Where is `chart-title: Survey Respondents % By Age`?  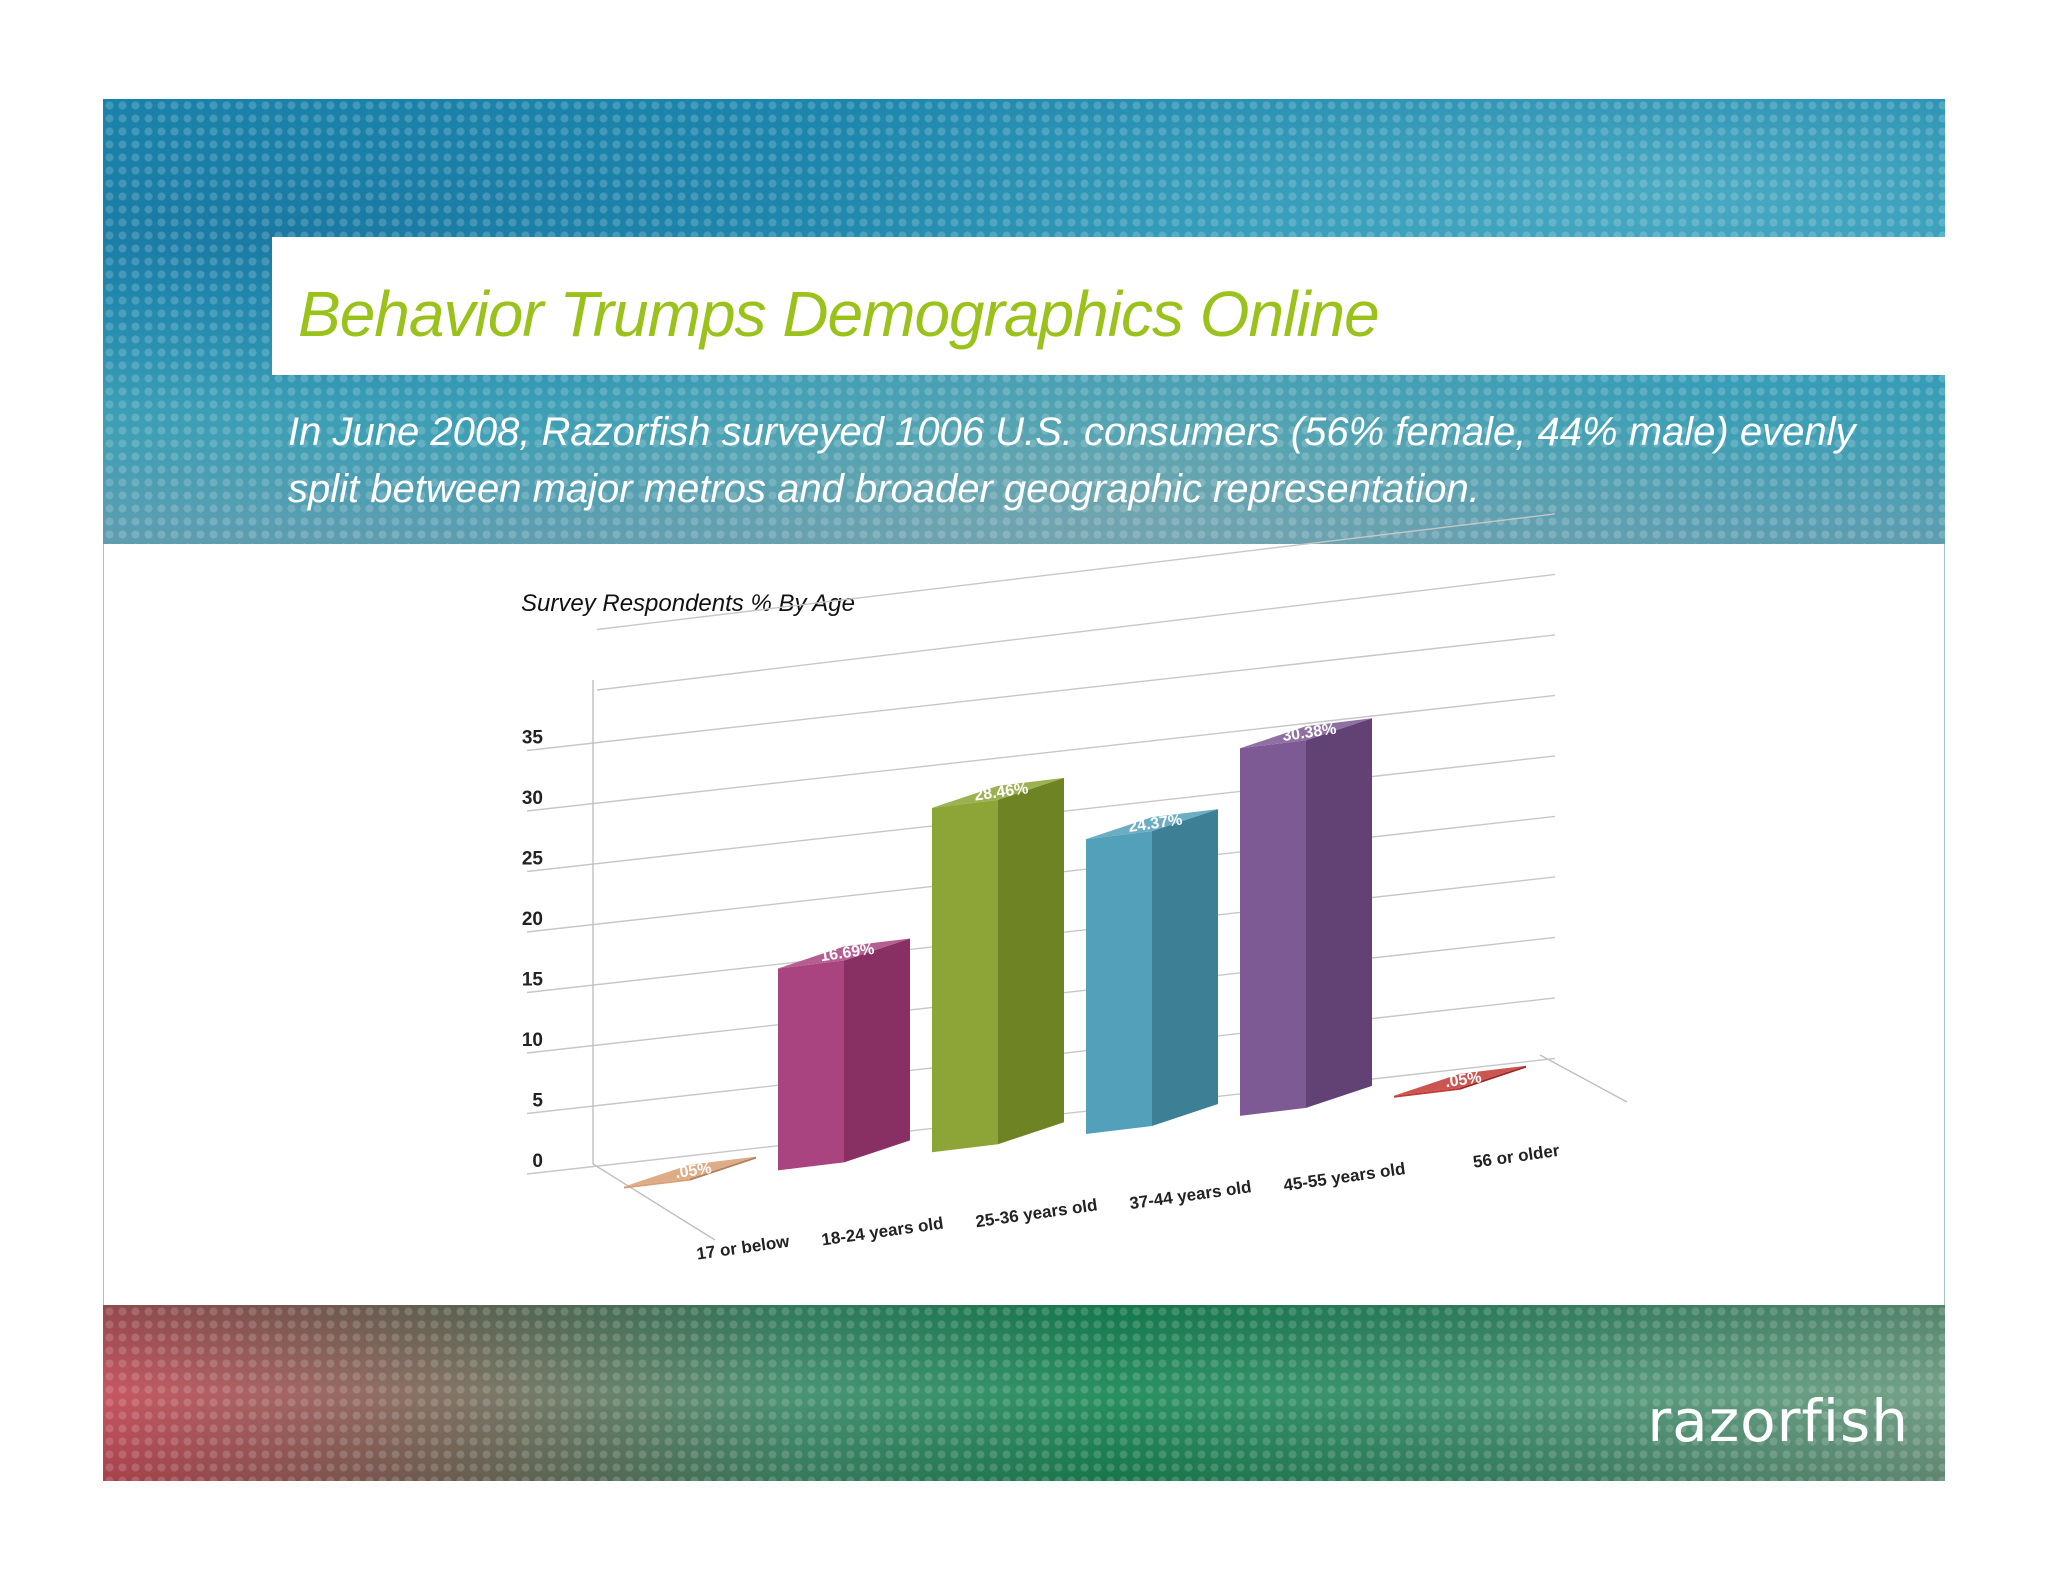
chart-title: Survey Respondents % By Age is located at coordinates (688, 603).